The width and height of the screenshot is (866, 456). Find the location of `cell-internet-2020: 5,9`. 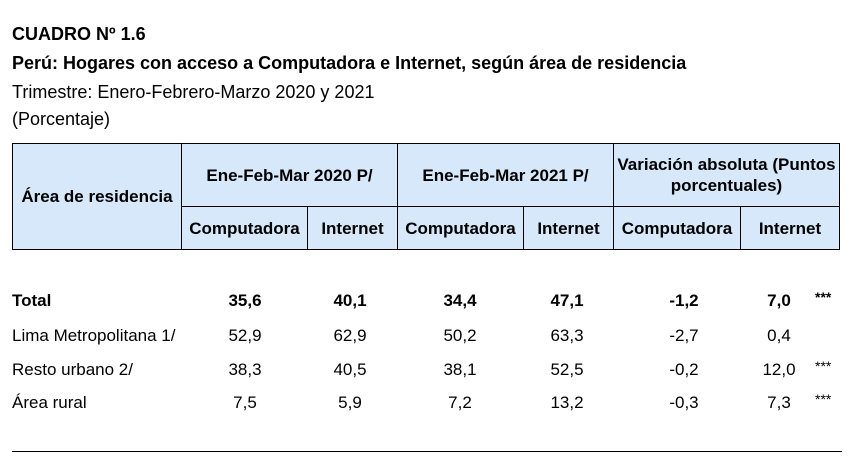

cell-internet-2020: 5,9 is located at coordinates (350, 402).